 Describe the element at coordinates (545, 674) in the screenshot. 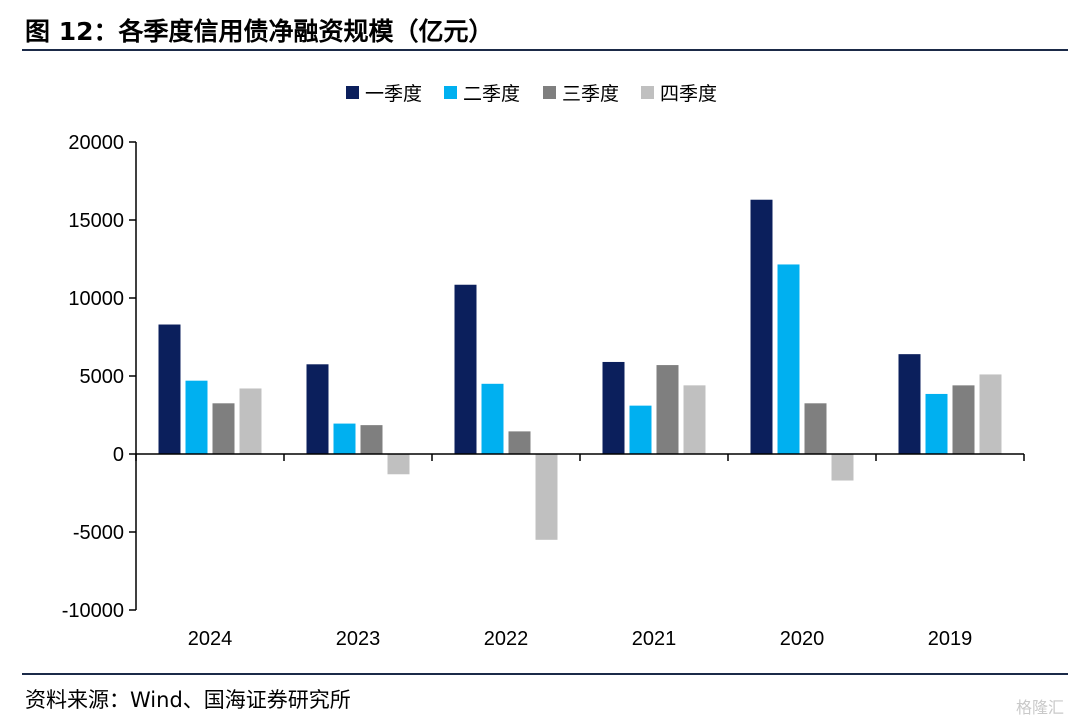

I see `source-rule` at that location.